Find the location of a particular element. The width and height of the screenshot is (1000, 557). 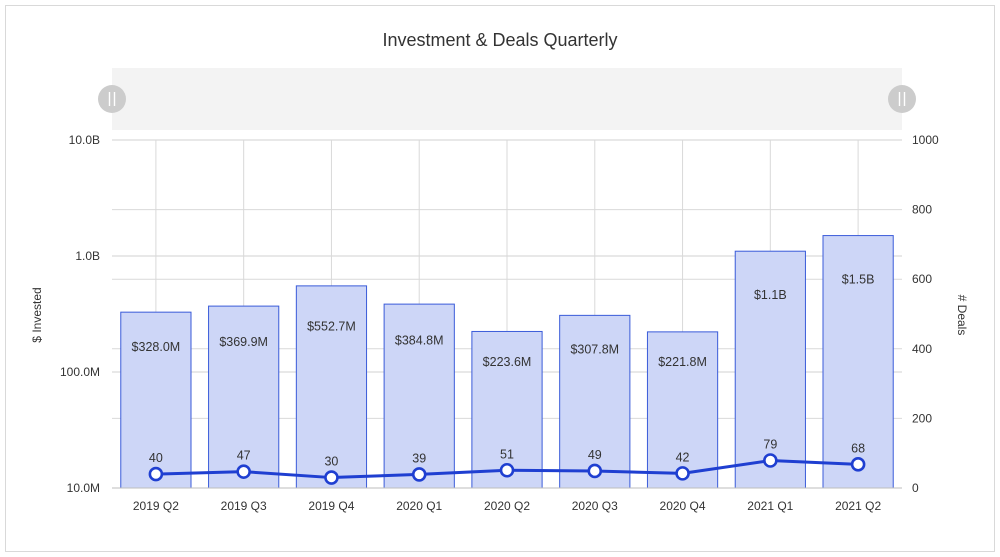

x-tick-label: 2020 Q1 is located at coordinates (419, 506).